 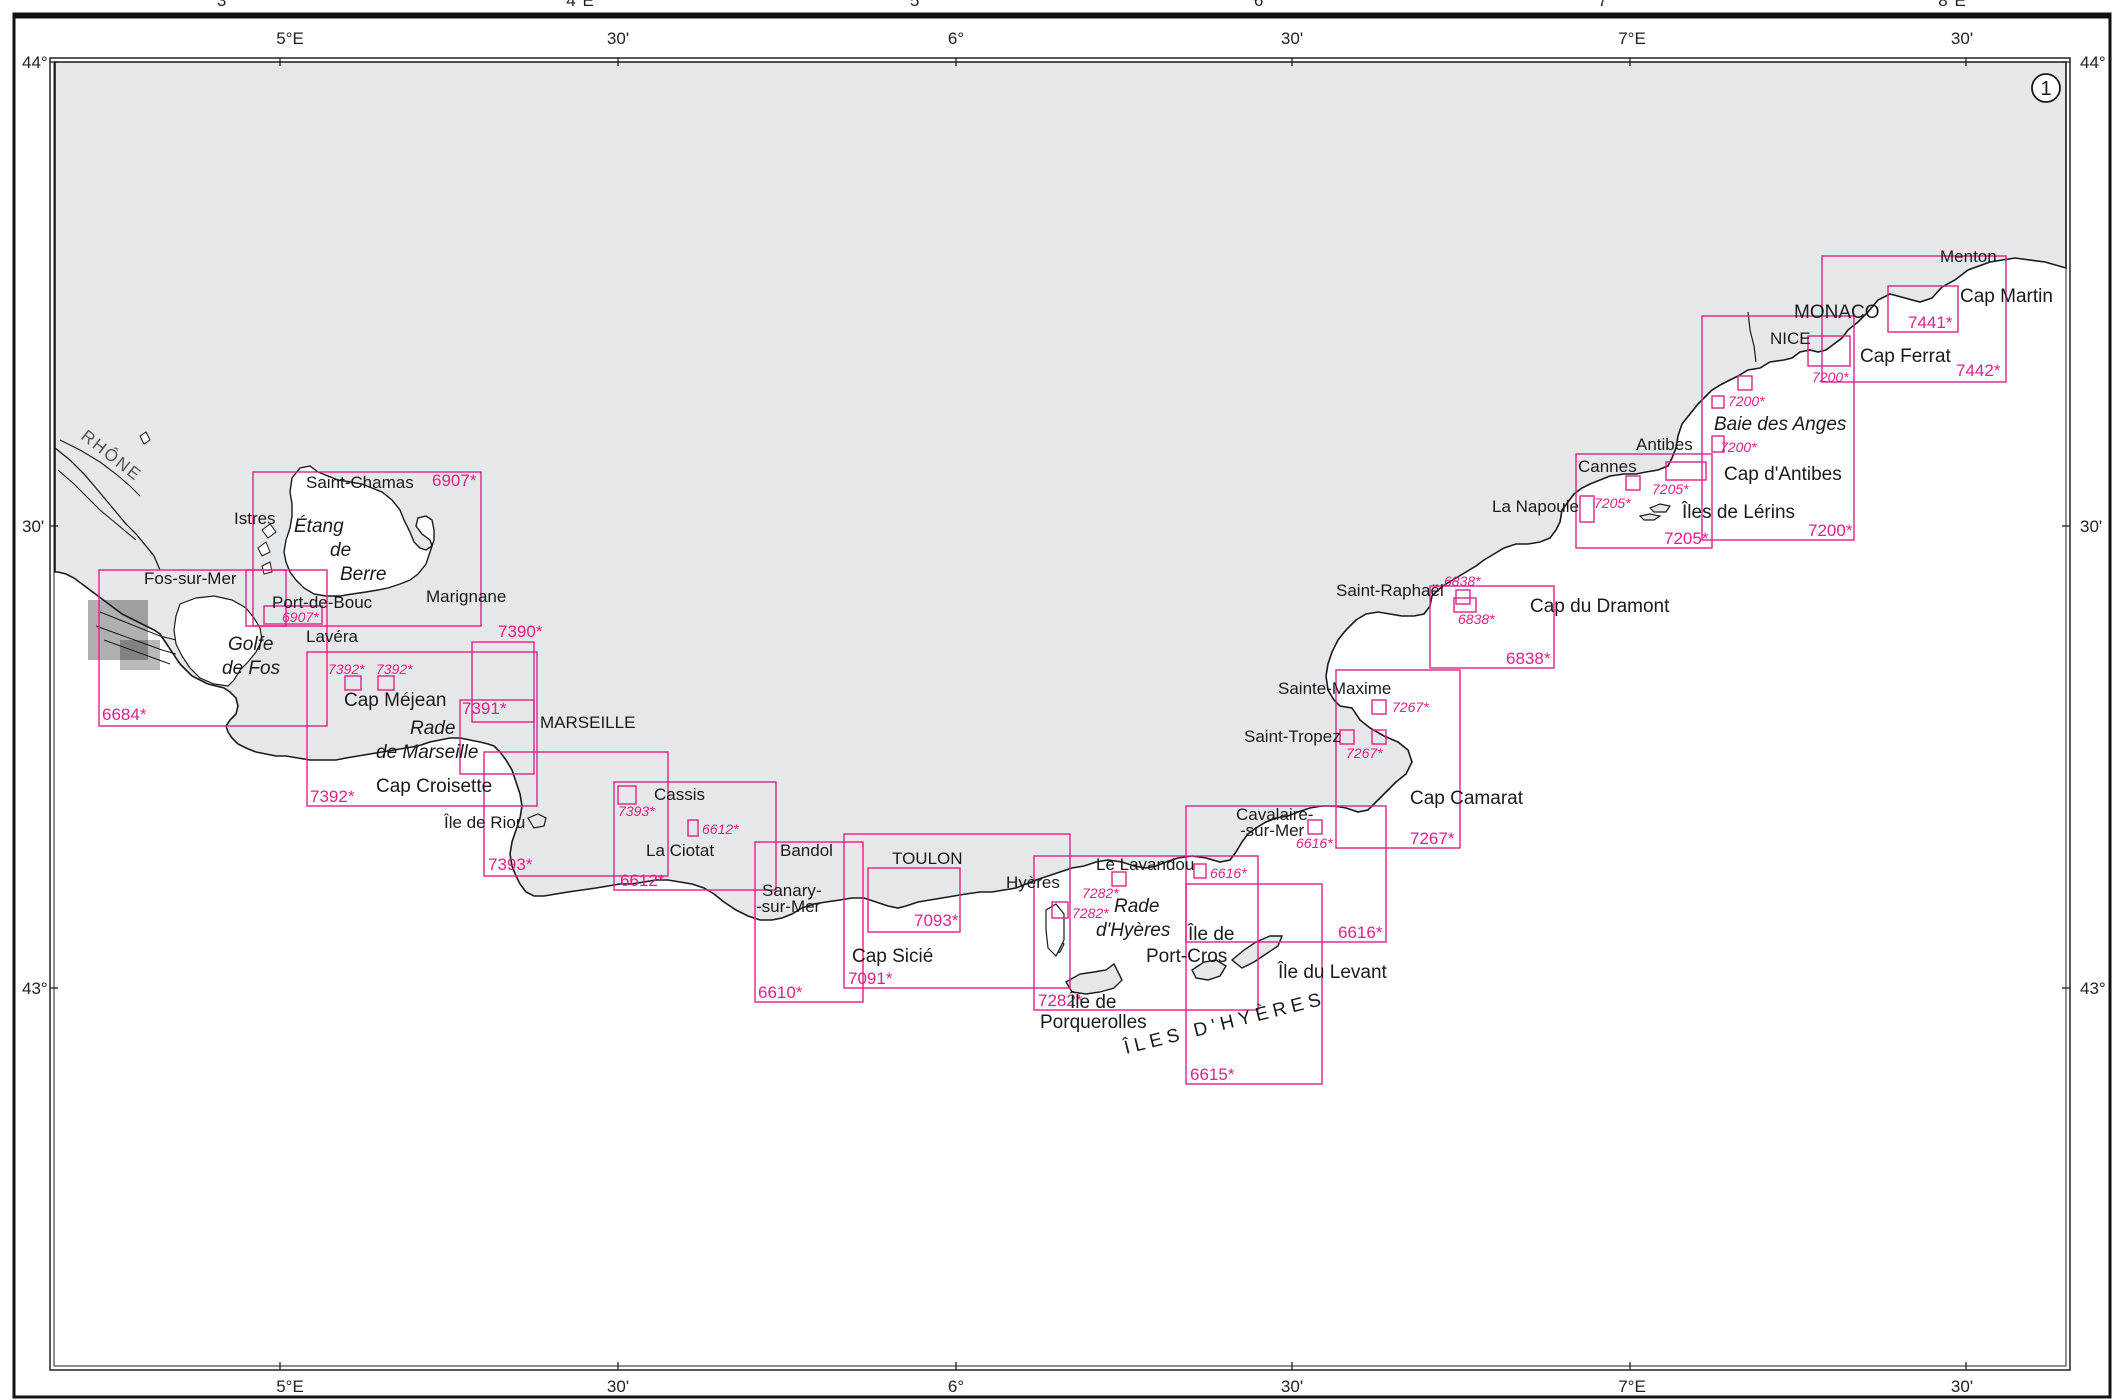 I want to click on chart-7267-outline, so click(x=1398, y=759).